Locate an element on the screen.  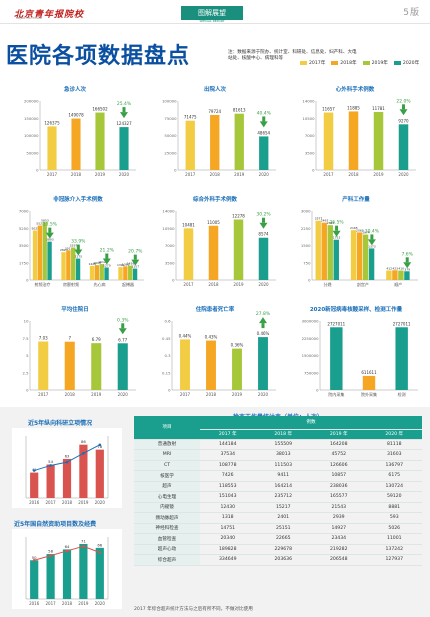
table-cell: 136797 is located at coordinates (394, 465).